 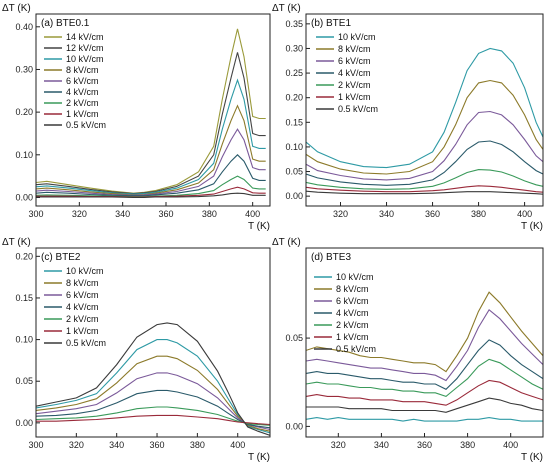 What do you see at coordinates (294, 24) in the screenshot?
I see `y-tick-label: 0.35` at bounding box center [294, 24].